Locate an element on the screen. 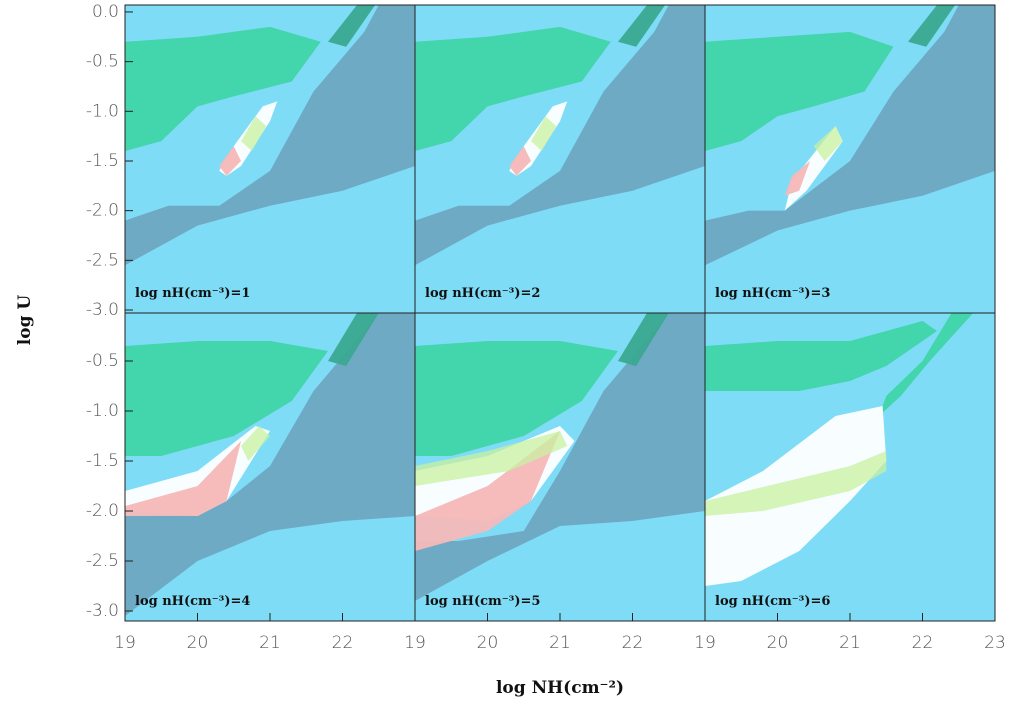 Image resolution: width=1020 pixels, height=713 pixels. panel-label: log nH(cm⁻³)=2 is located at coordinates (482, 293).